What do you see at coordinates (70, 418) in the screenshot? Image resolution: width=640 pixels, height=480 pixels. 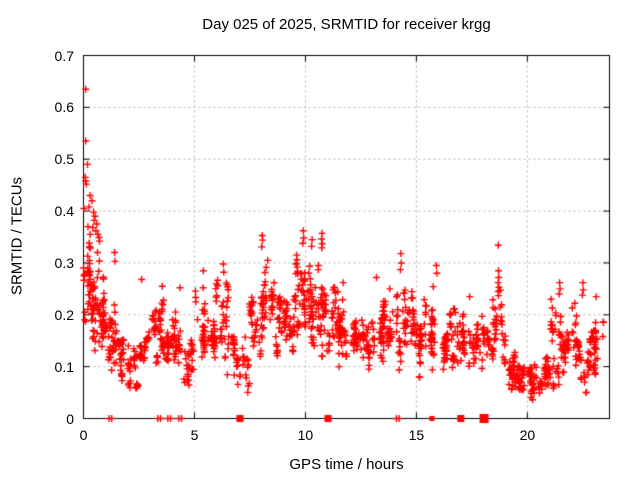 I see `y-tick-label: 0` at bounding box center [70, 418].